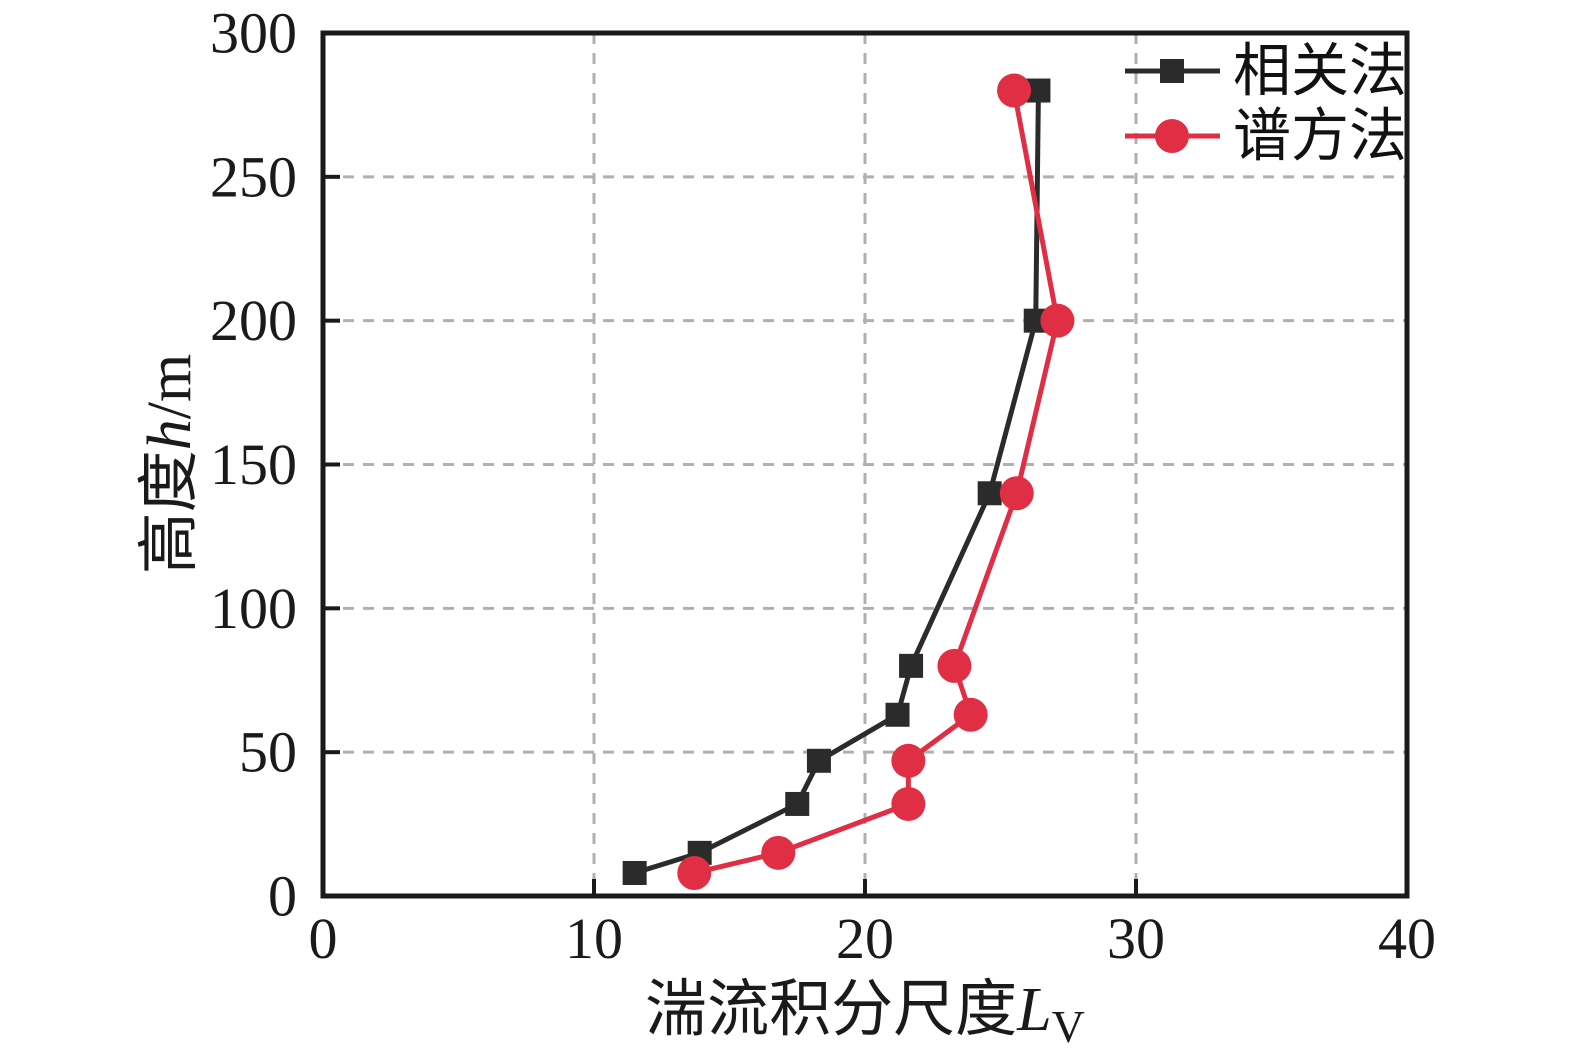  I want to click on y-tick-label: 300, so click(253, 33).